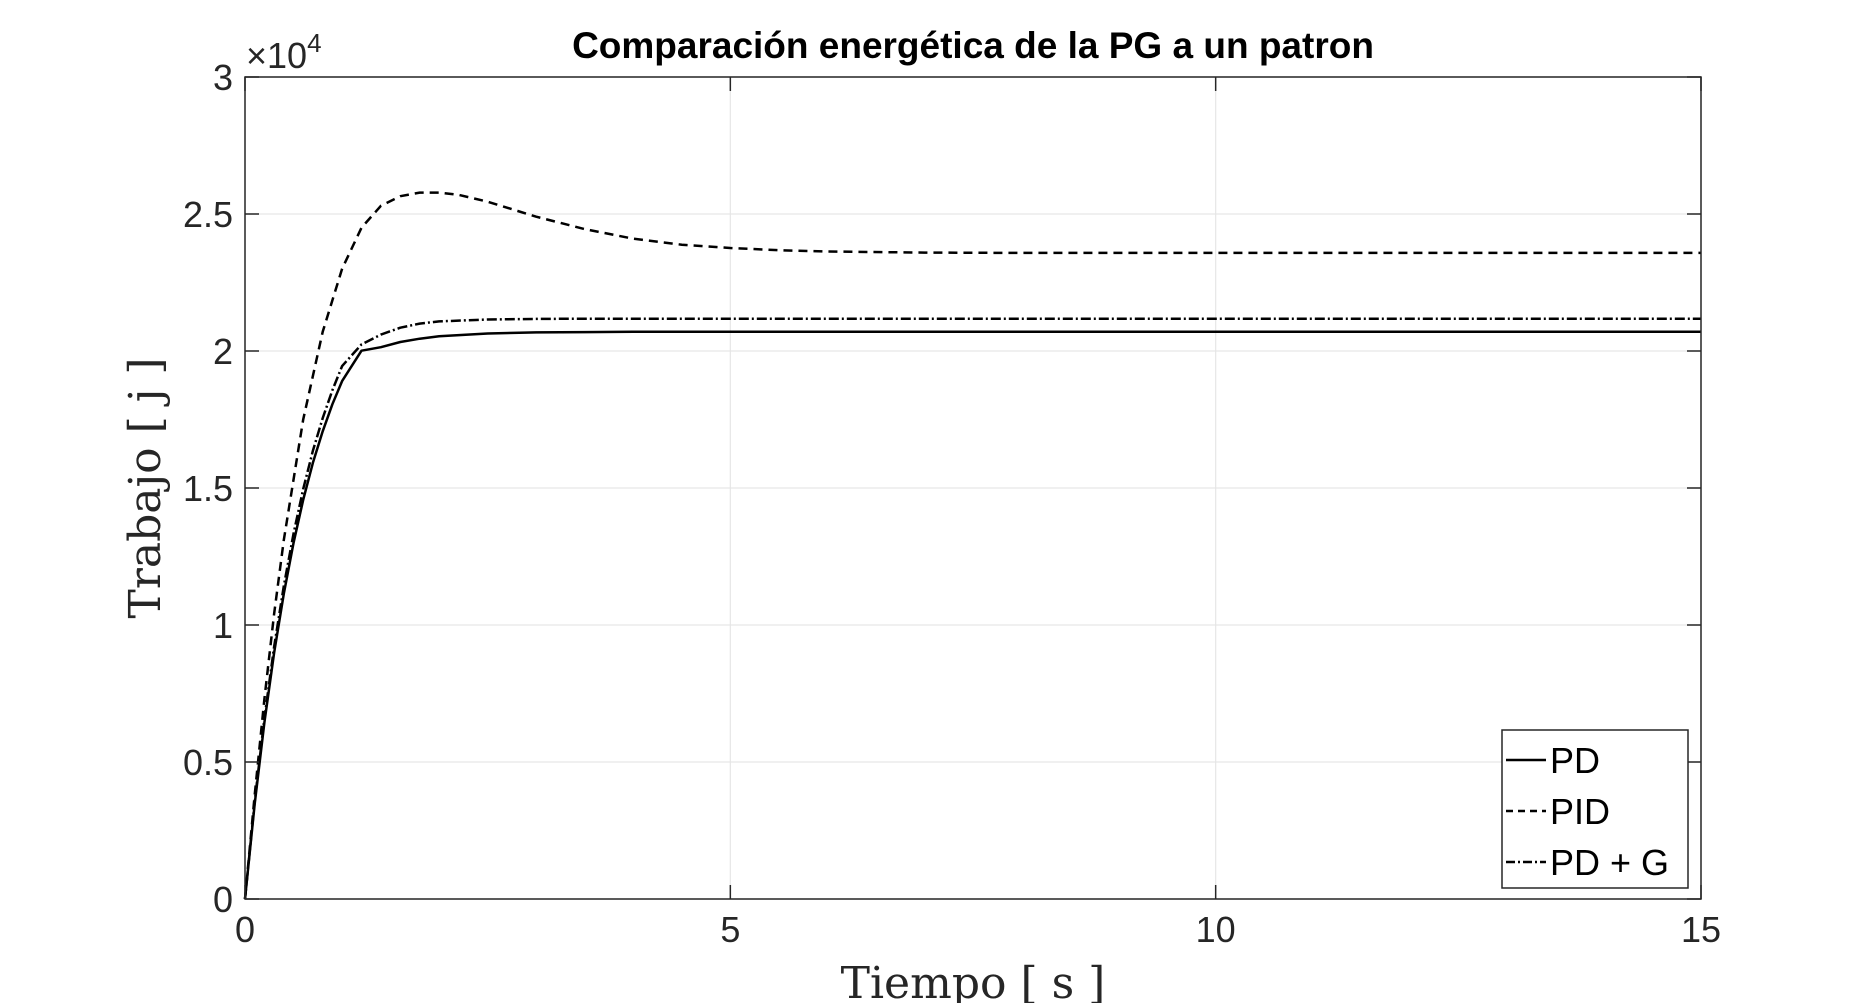 The image size is (1853, 1003). I want to click on legend-box, so click(1595, 809).